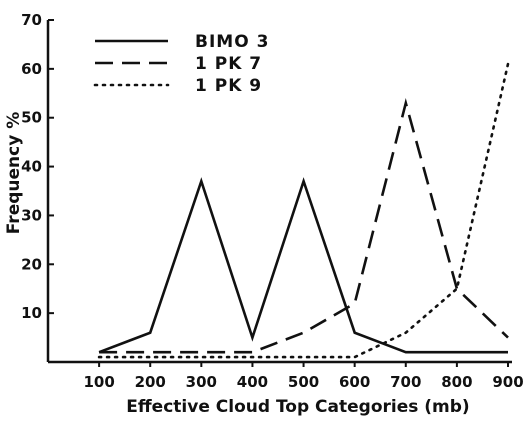 This screenshot has width=531, height=431. I want to click on x-axis-title: Effective Cloud Top Categories (mb), so click(297, 407).